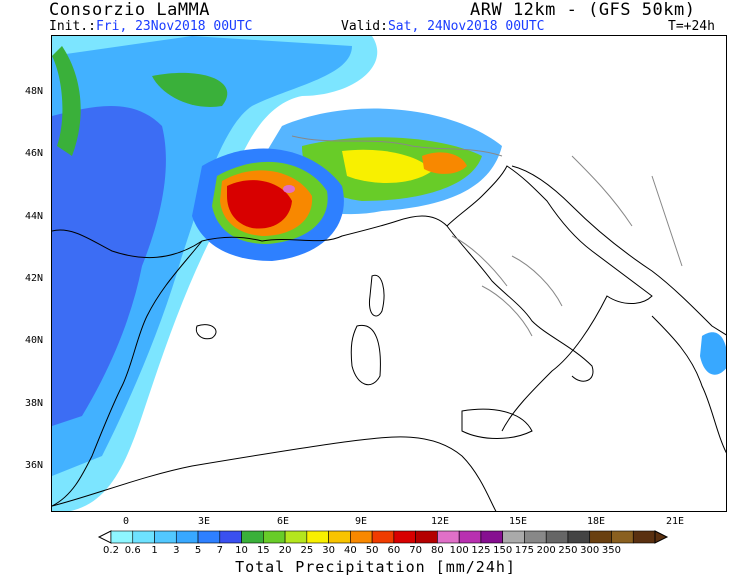  What do you see at coordinates (289, 189) in the screenshot?
I see `precip-lion-magenta` at bounding box center [289, 189].